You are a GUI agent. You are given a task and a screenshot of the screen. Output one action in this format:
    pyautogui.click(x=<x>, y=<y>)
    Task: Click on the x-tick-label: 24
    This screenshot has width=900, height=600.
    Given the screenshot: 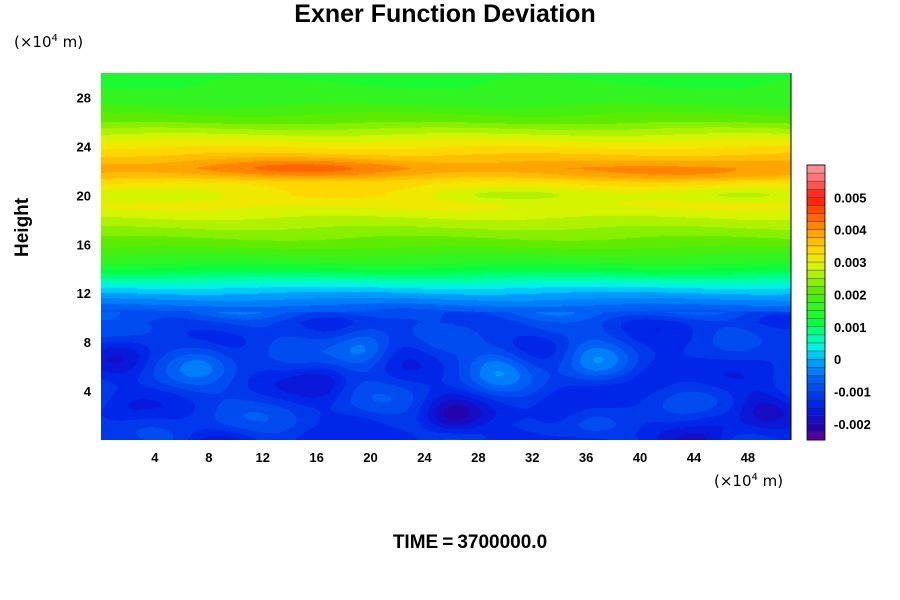 What is the action you would take?
    pyautogui.click(x=424, y=457)
    